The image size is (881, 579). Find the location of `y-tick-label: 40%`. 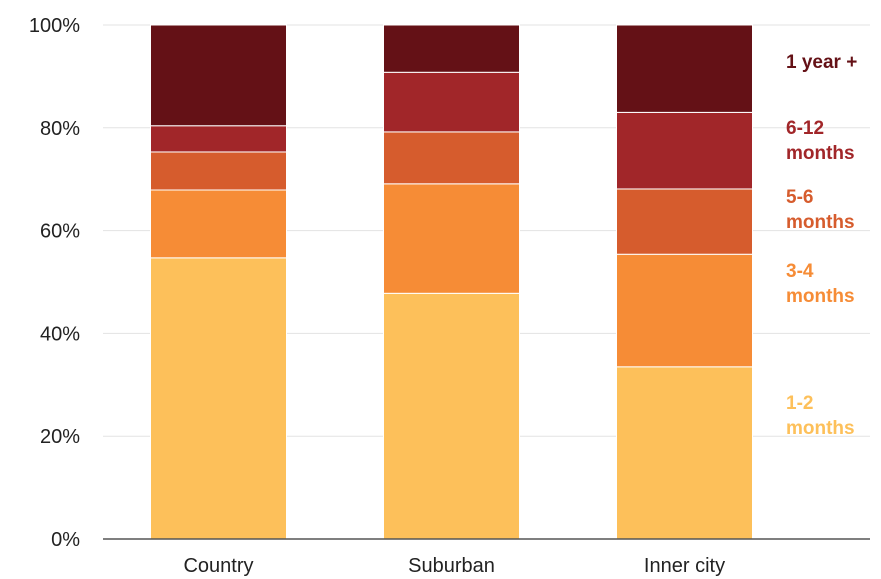

y-tick-label: 40% is located at coordinates (60, 334).